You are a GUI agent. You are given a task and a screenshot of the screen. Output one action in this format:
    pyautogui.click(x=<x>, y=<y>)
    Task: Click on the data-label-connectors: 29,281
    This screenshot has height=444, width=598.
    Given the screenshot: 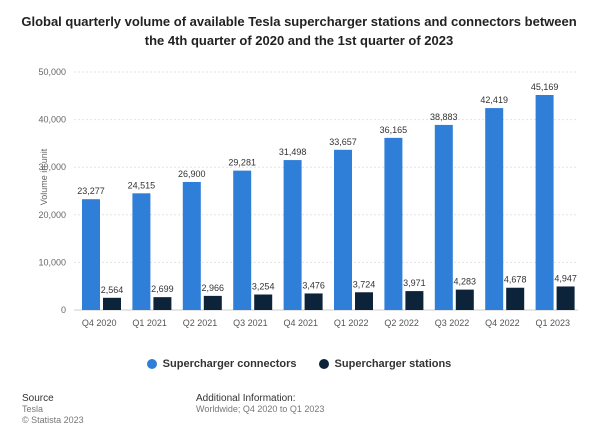 What is the action you would take?
    pyautogui.click(x=242, y=163)
    